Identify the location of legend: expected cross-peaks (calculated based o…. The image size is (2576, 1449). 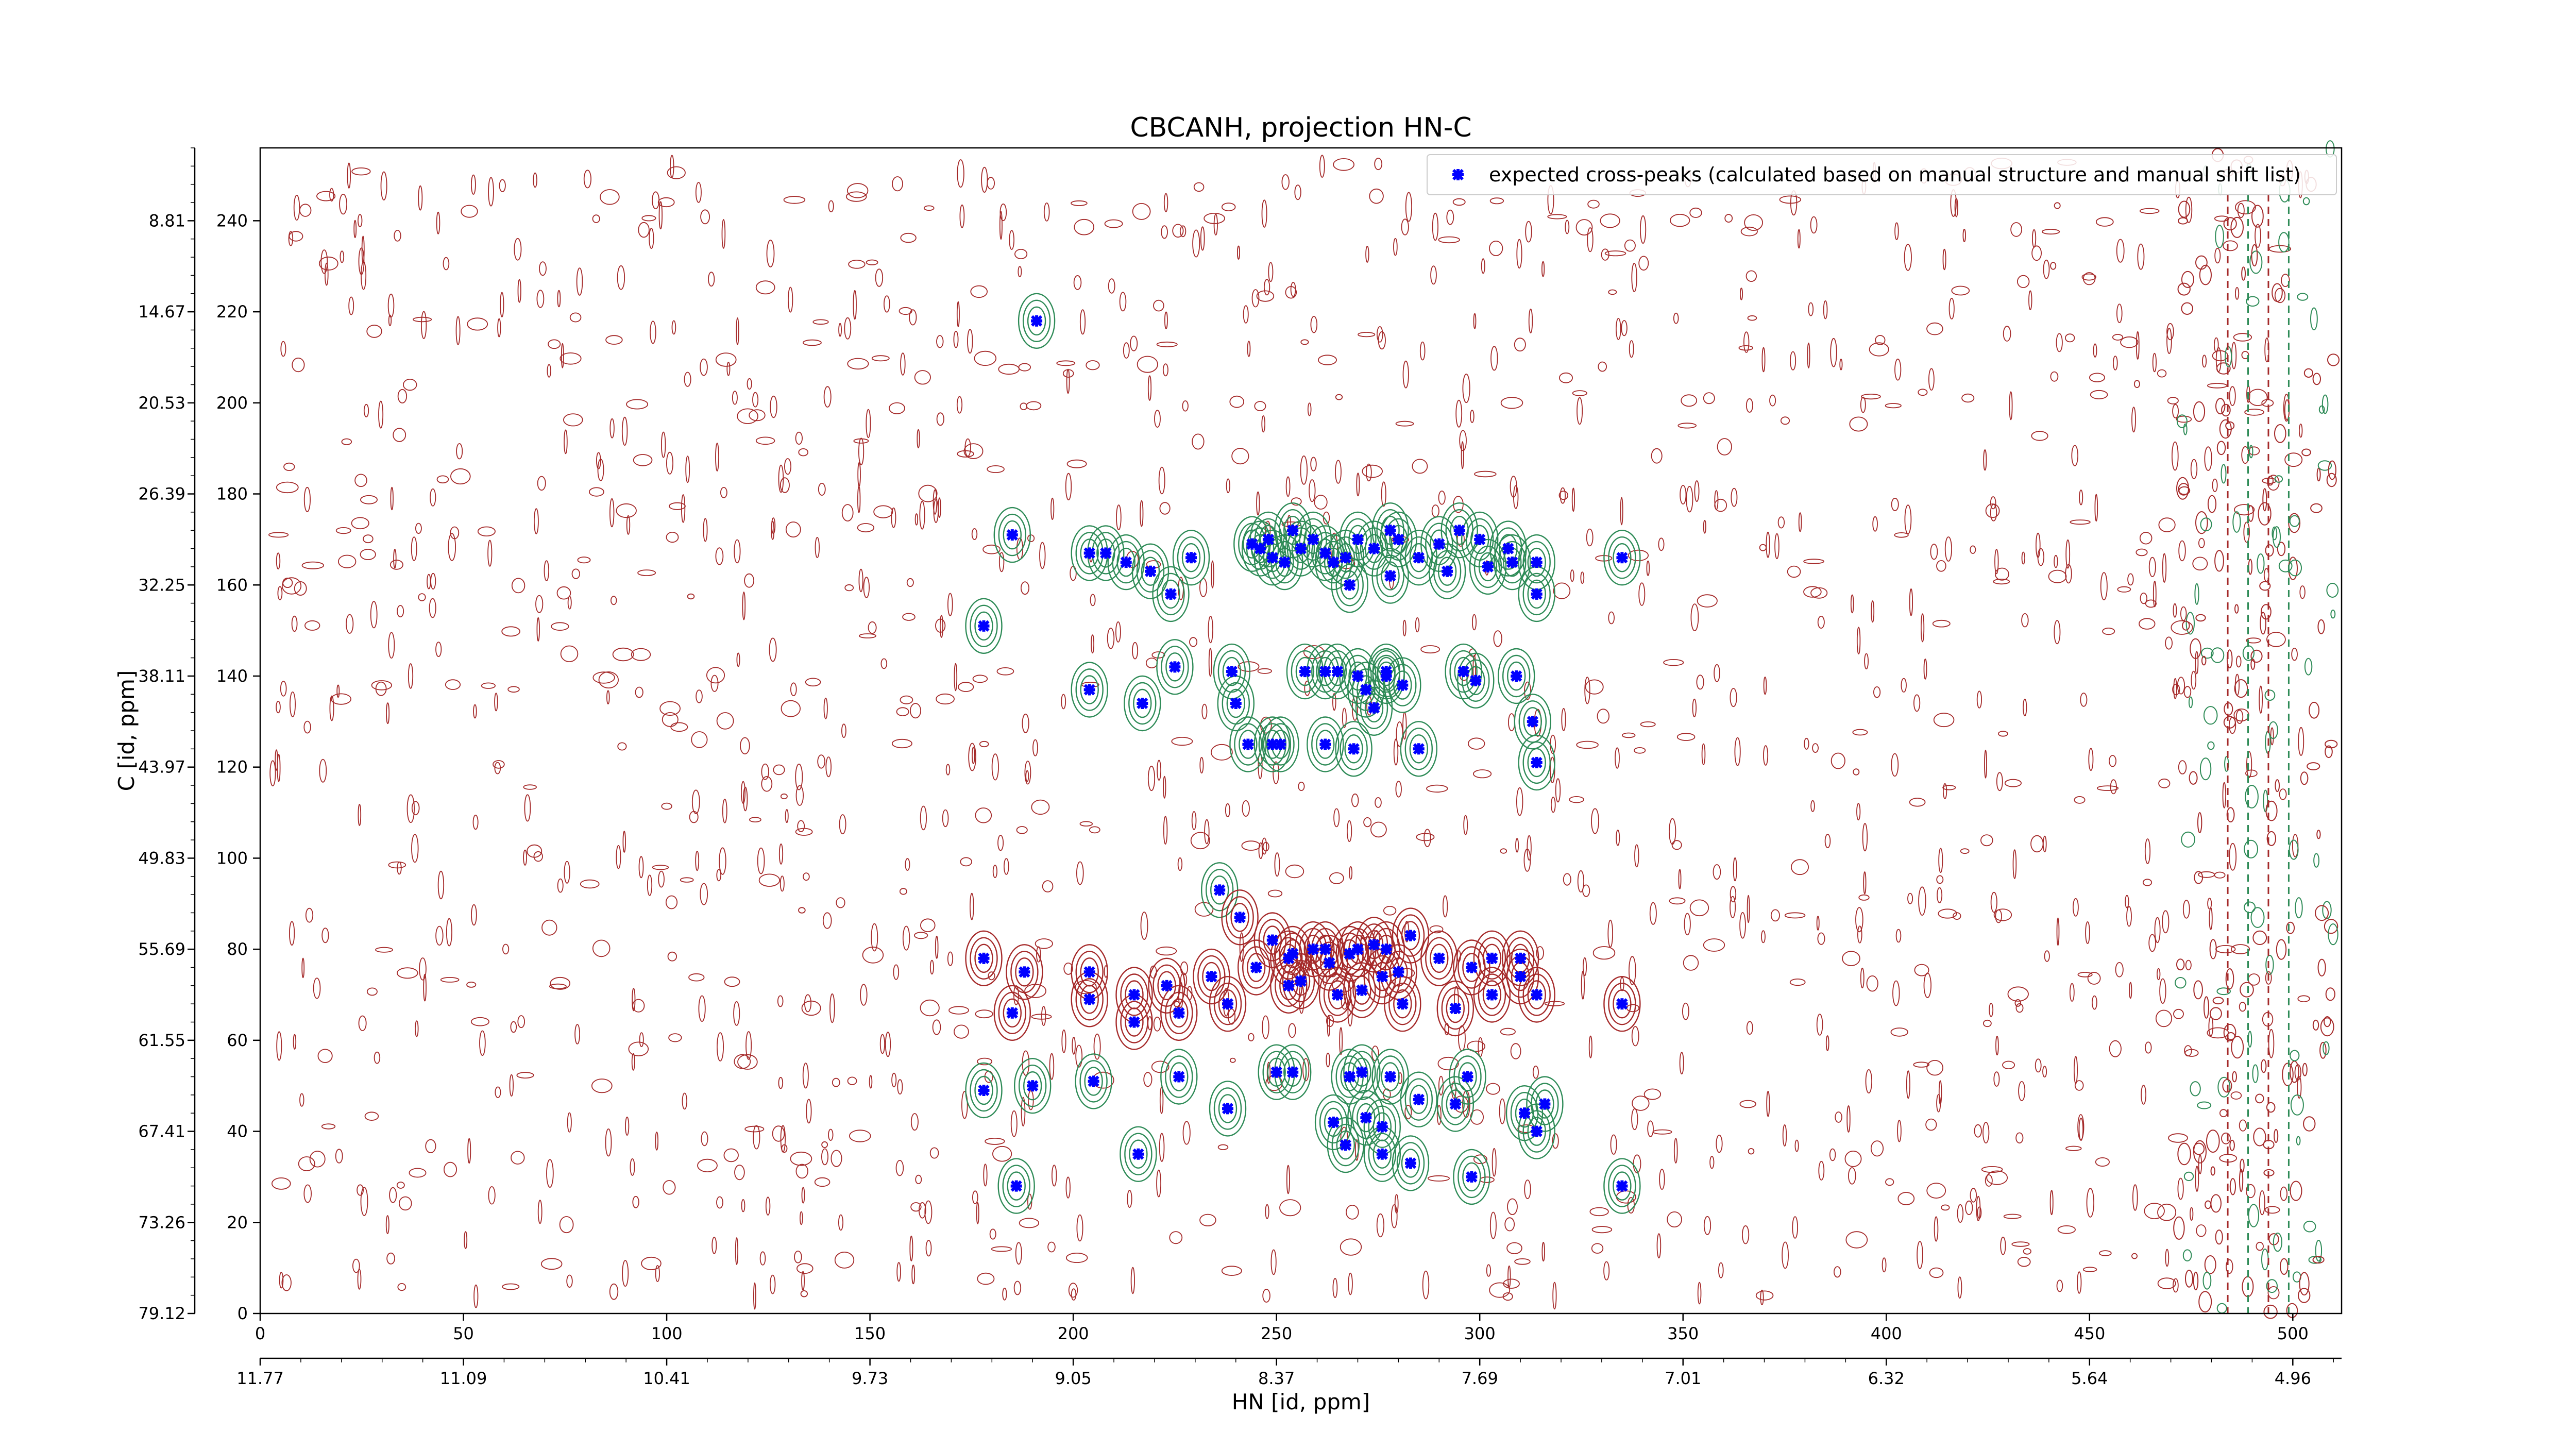
(1882, 174).